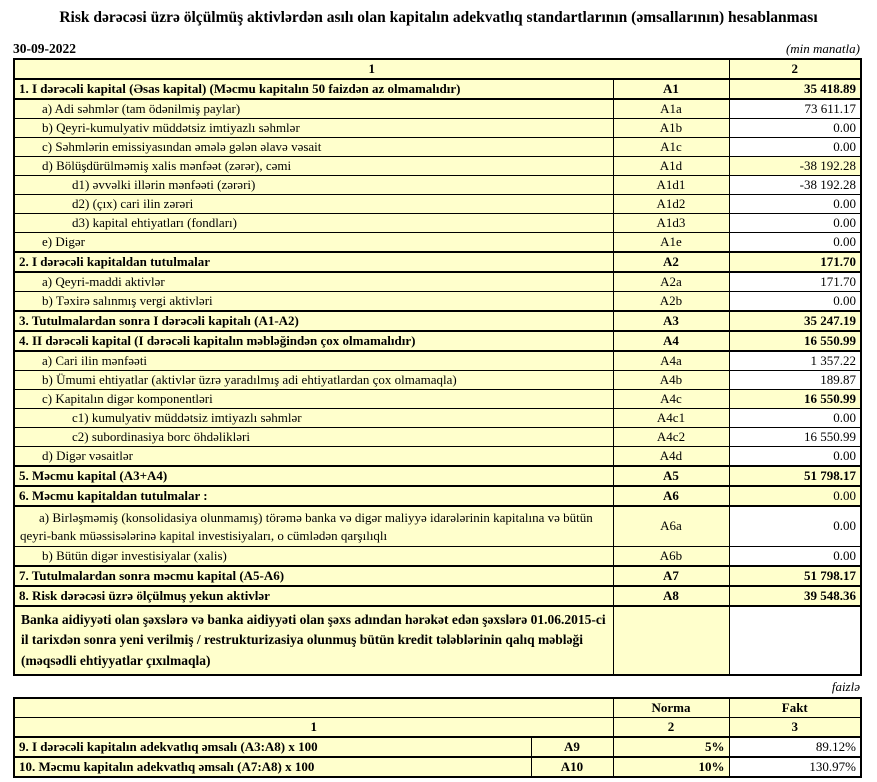 Image resolution: width=877 pixels, height=782 pixels. What do you see at coordinates (671, 108) in the screenshot?
I see `row-code: A1a` at bounding box center [671, 108].